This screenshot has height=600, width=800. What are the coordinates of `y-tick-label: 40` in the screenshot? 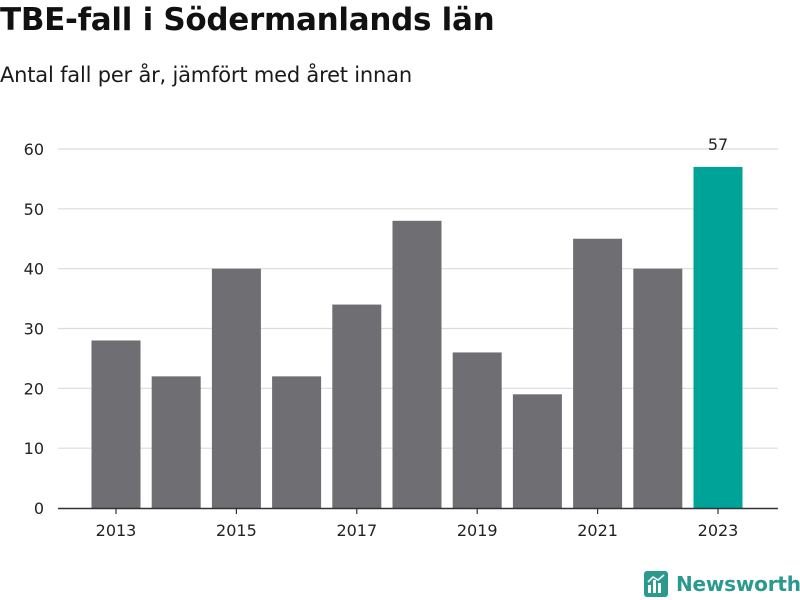 It's located at (34, 269).